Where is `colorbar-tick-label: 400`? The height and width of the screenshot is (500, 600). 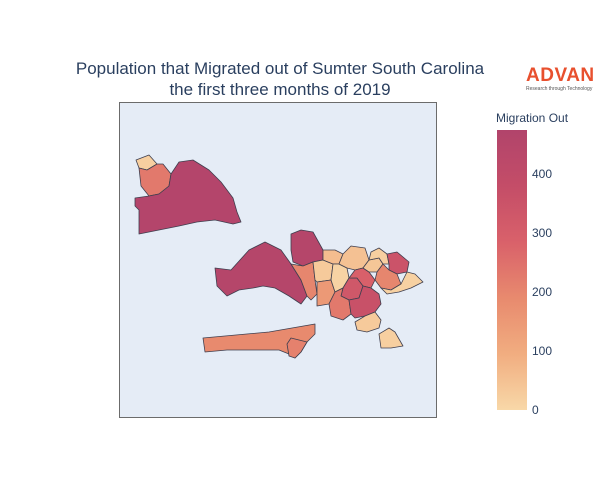 colorbar-tick-label: 400 is located at coordinates (542, 174).